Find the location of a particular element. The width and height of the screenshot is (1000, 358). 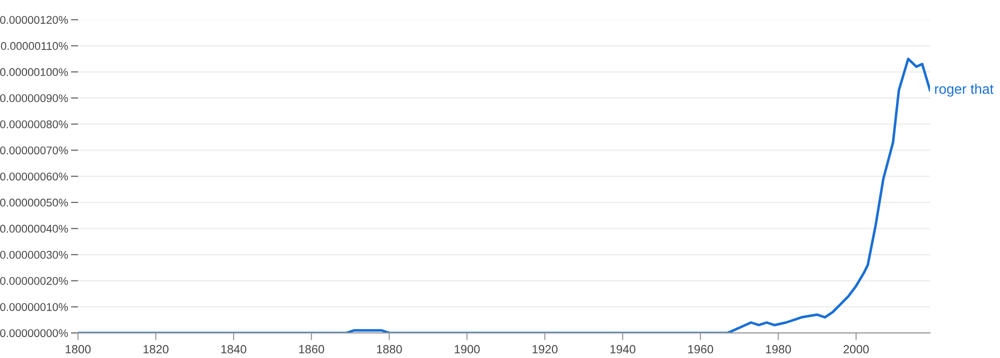

y-tick-label: 0.00000040% is located at coordinates (34, 228).